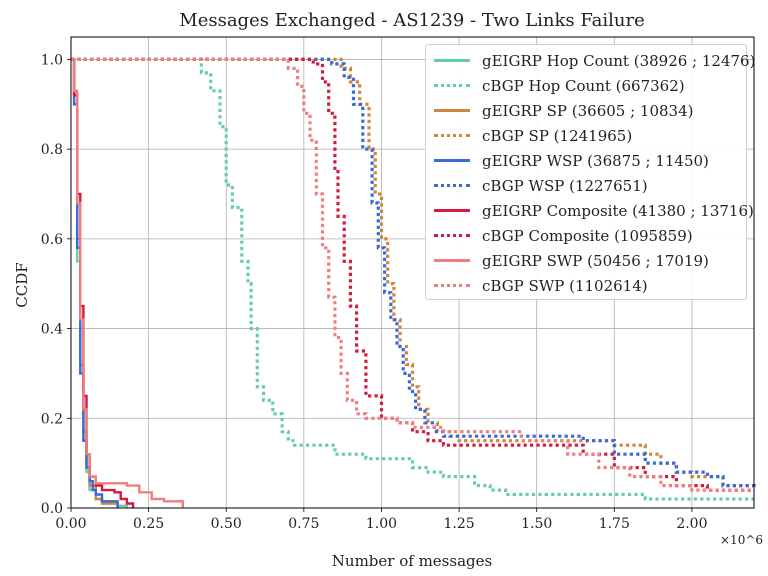 The image size is (768, 576). I want to click on legend-item: cBGP Composite (1095859), so click(563, 235).